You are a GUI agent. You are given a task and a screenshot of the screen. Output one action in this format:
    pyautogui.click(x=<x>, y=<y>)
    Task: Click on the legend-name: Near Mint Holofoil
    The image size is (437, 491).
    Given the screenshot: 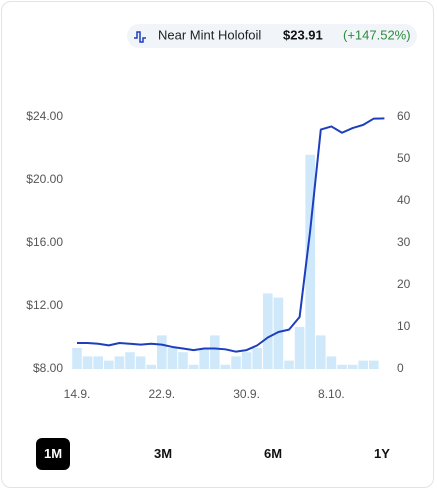 What is the action you would take?
    pyautogui.click(x=209, y=34)
    